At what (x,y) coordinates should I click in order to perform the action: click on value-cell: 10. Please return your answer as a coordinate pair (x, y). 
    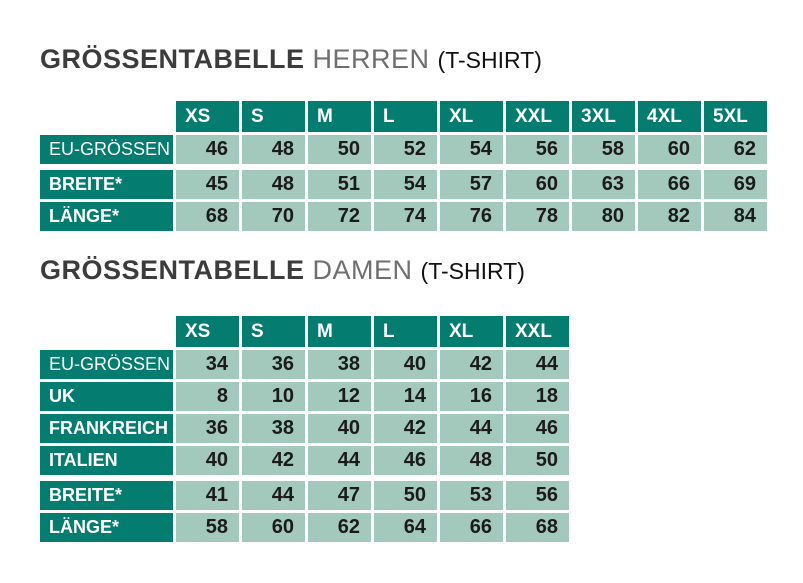
    Looking at the image, I should click on (273, 396).